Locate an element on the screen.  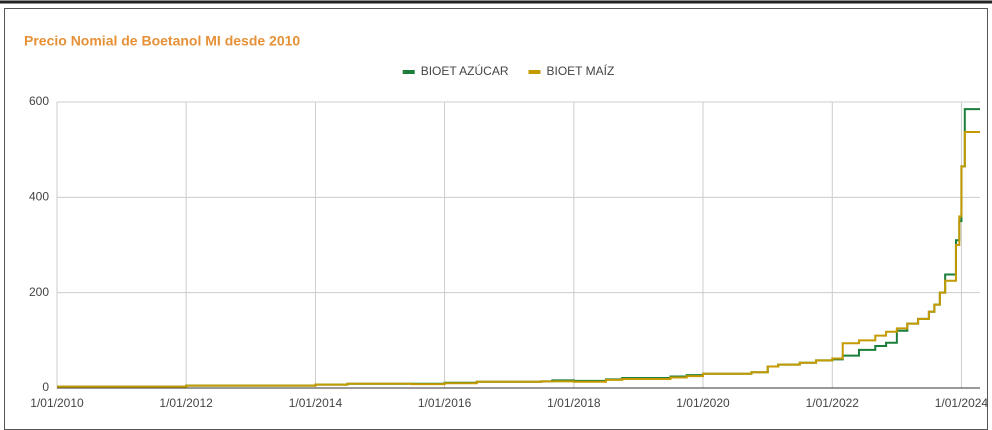
y-tick-label: 0 is located at coordinates (45, 387).